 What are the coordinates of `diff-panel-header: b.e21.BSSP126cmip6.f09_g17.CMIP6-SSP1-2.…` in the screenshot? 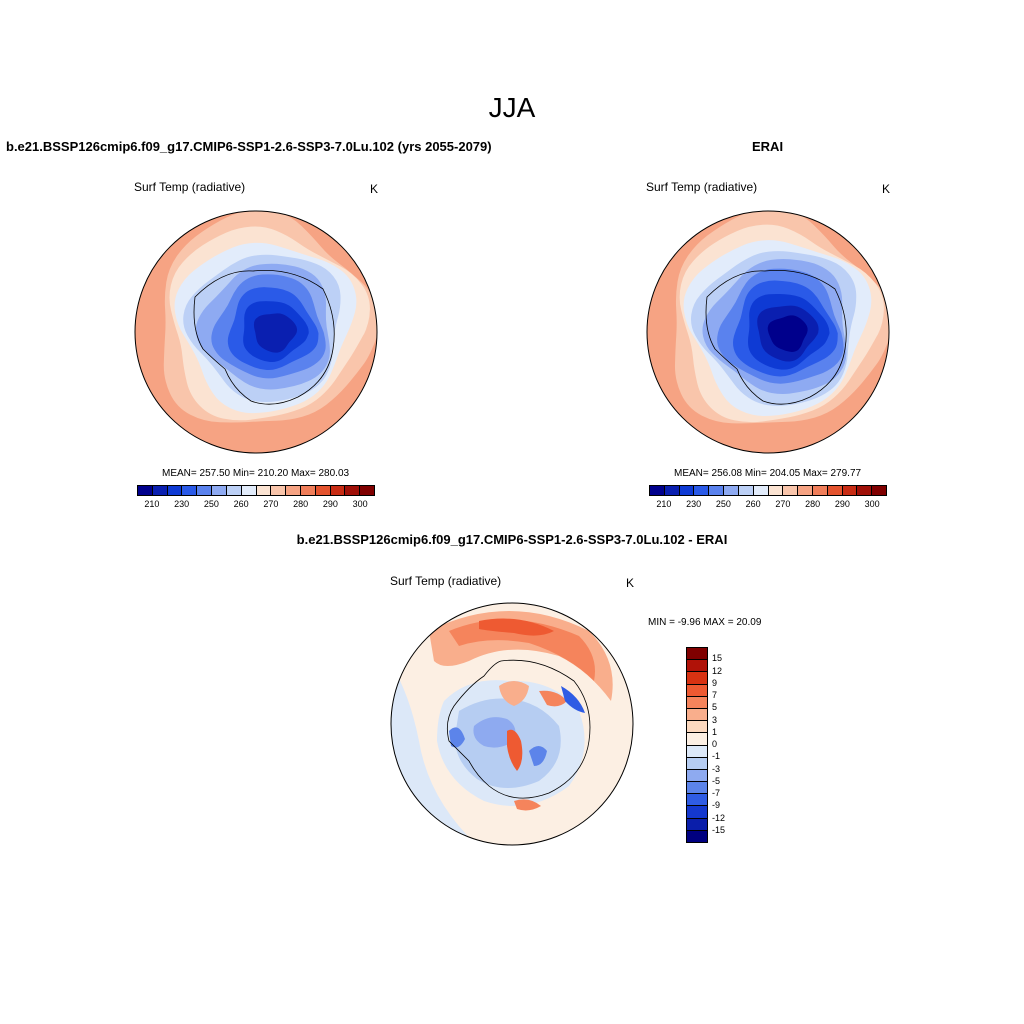 It's located at (512, 539).